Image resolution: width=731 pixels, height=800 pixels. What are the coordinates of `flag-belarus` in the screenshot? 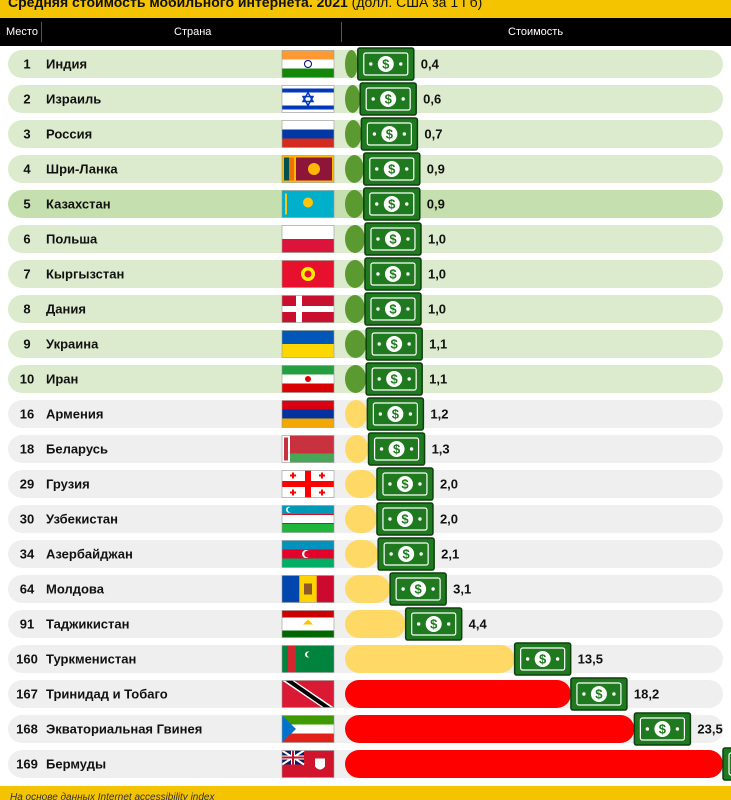 It's located at (308, 449).